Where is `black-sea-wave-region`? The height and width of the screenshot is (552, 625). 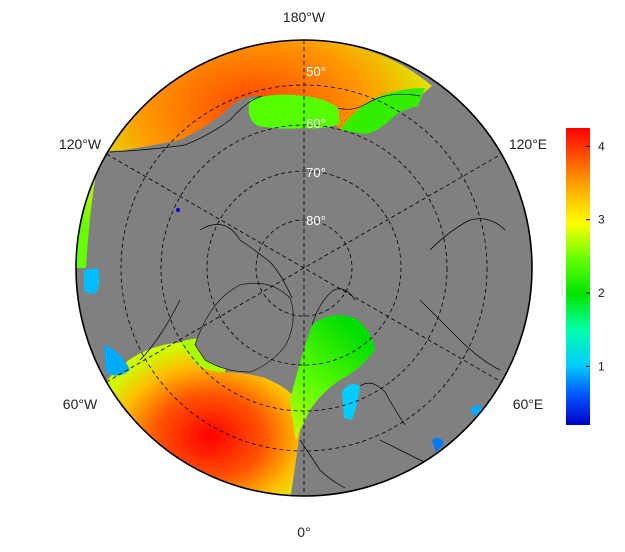 black-sea-wave-region is located at coordinates (438, 444).